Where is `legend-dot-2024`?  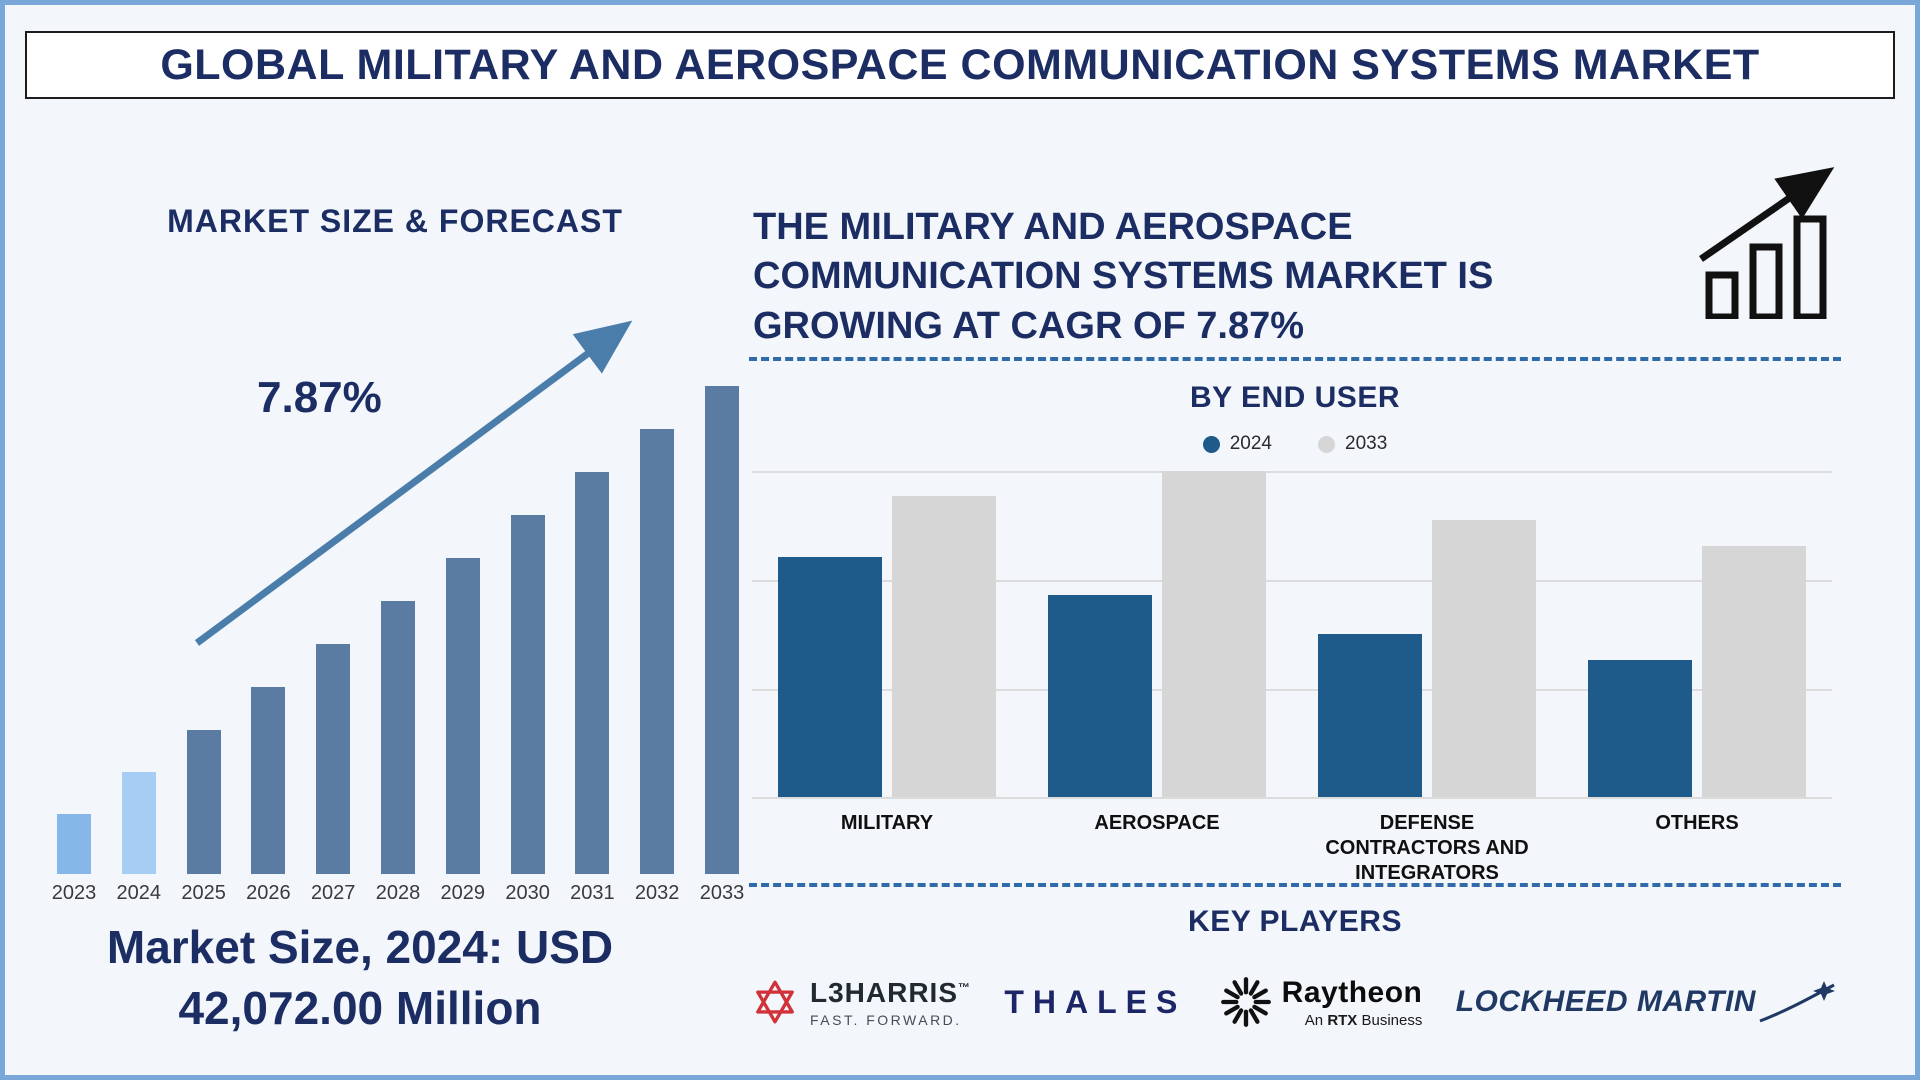
legend-dot-2024 is located at coordinates (1211, 444).